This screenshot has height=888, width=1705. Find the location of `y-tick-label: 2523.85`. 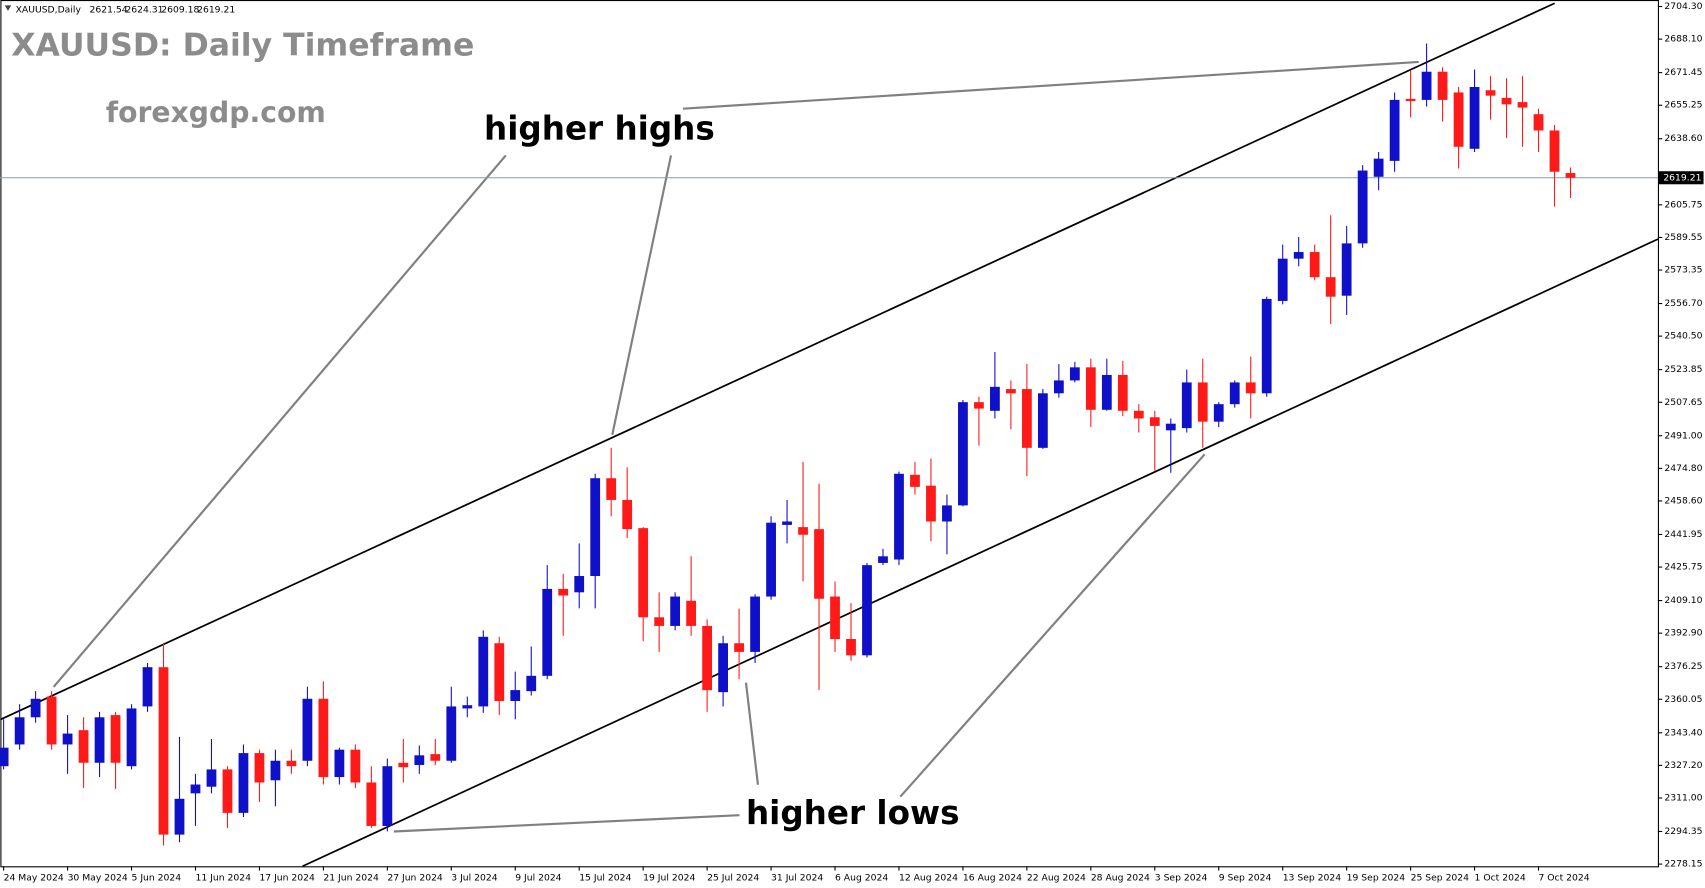

y-tick-label: 2523.85 is located at coordinates (1683, 369).